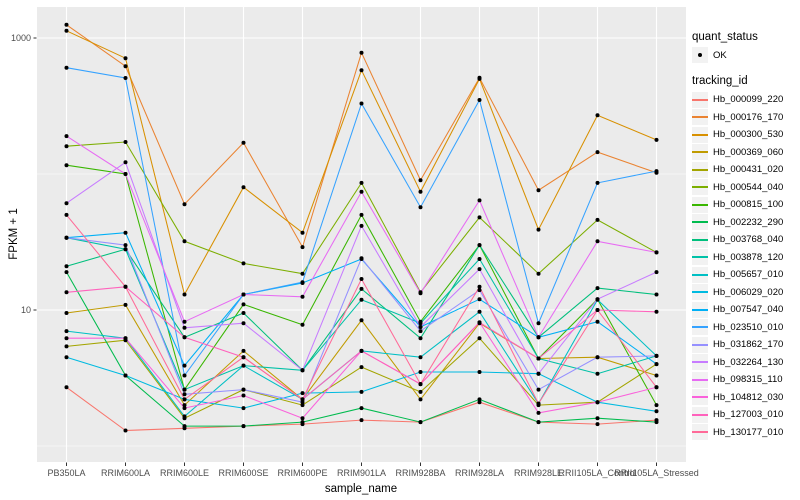  I want to click on point-icon, so click(700, 55).